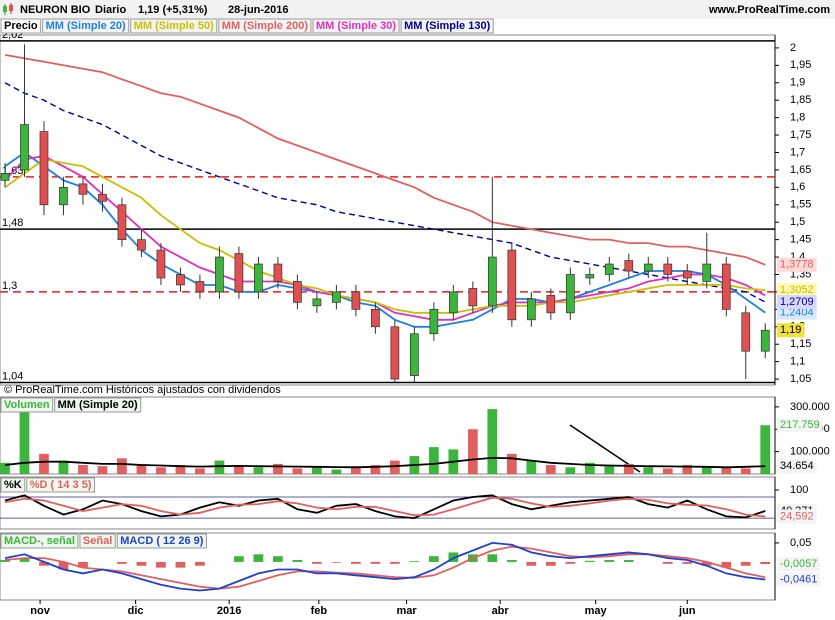 The height and width of the screenshot is (620, 835). Describe the element at coordinates (12, 376) in the screenshot. I see `level-label: 1,04` at that location.